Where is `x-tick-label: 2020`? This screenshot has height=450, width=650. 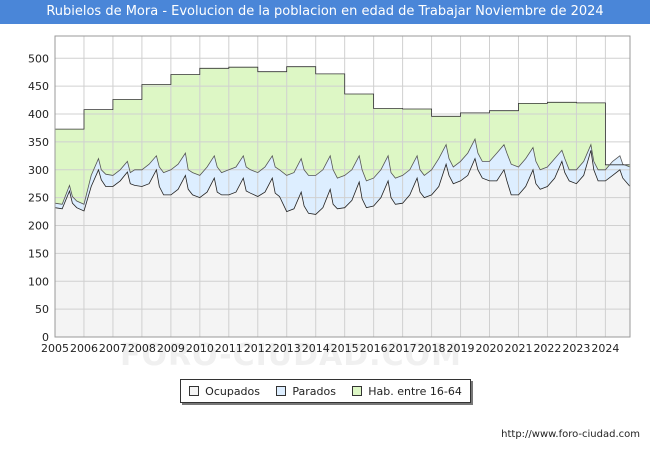
x-tick-label: 2020 is located at coordinates (490, 348).